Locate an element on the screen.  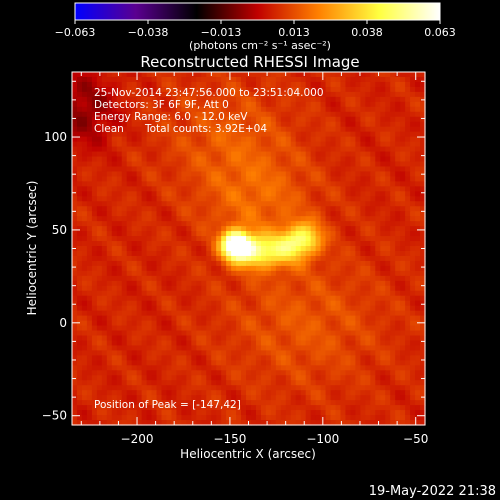
colorbar-tick-label: −0.038 is located at coordinates (148, 32).